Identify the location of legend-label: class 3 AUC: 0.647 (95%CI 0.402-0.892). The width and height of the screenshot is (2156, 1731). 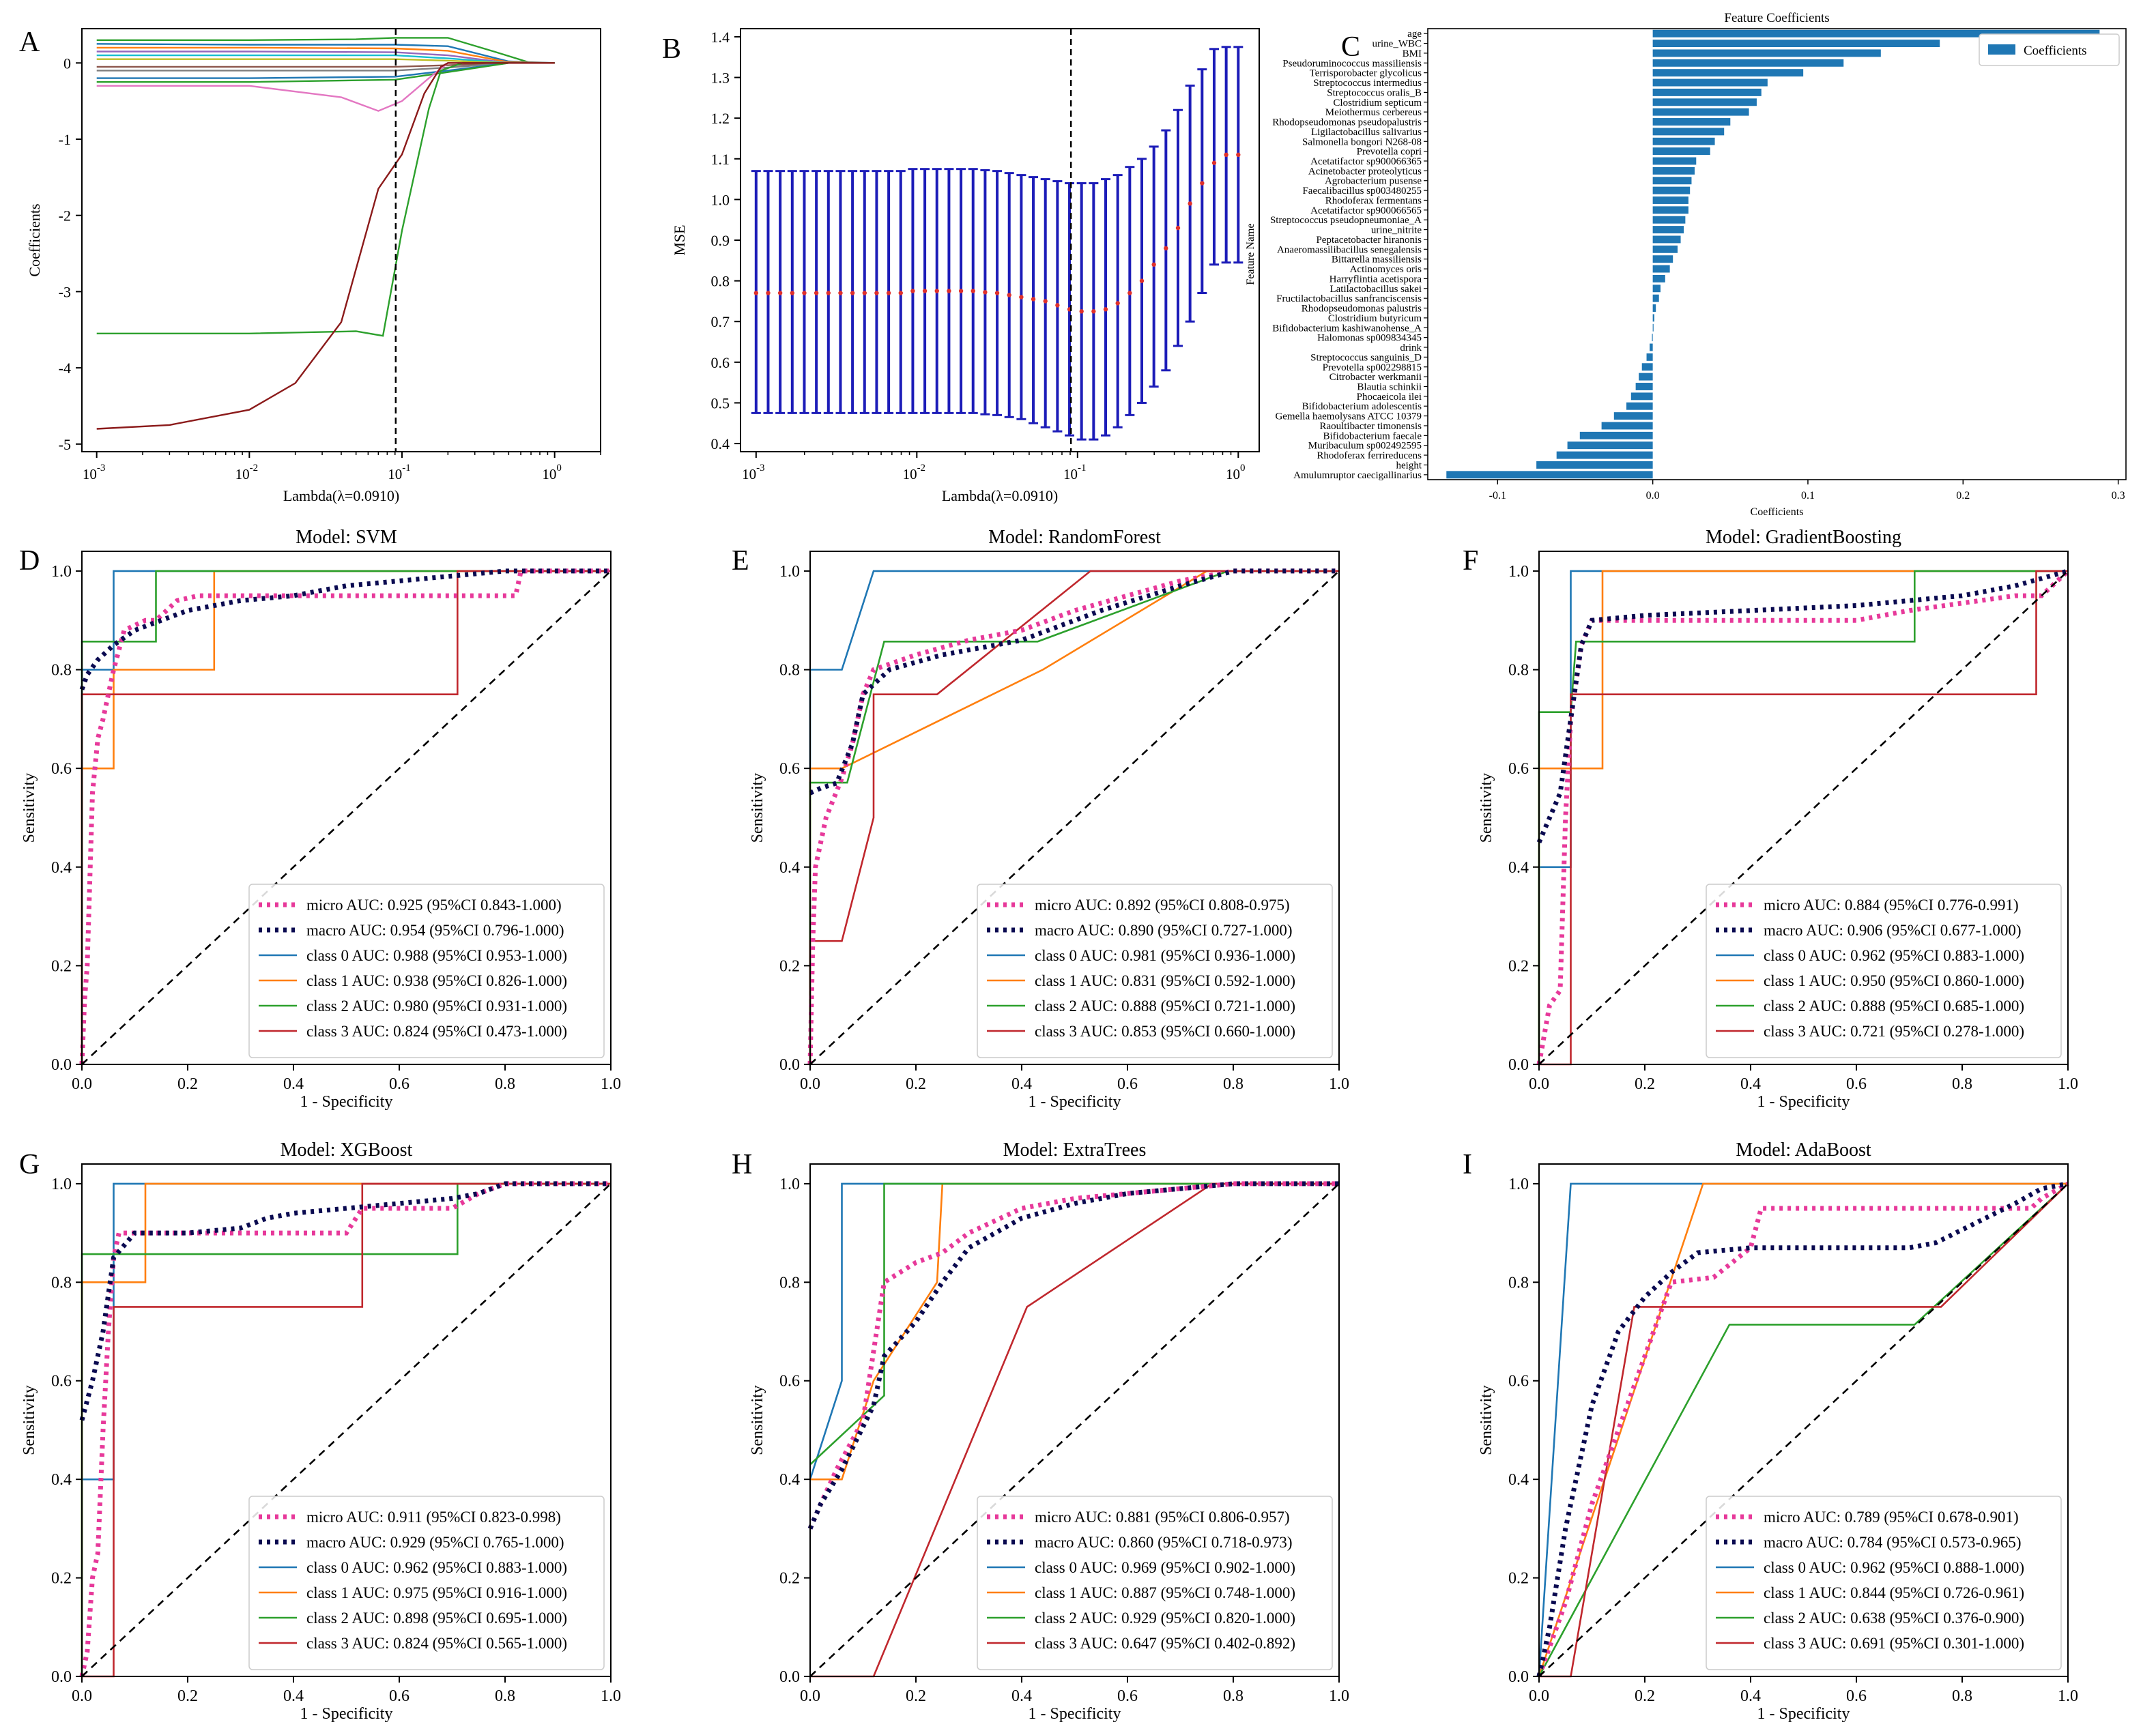
(1165, 1643).